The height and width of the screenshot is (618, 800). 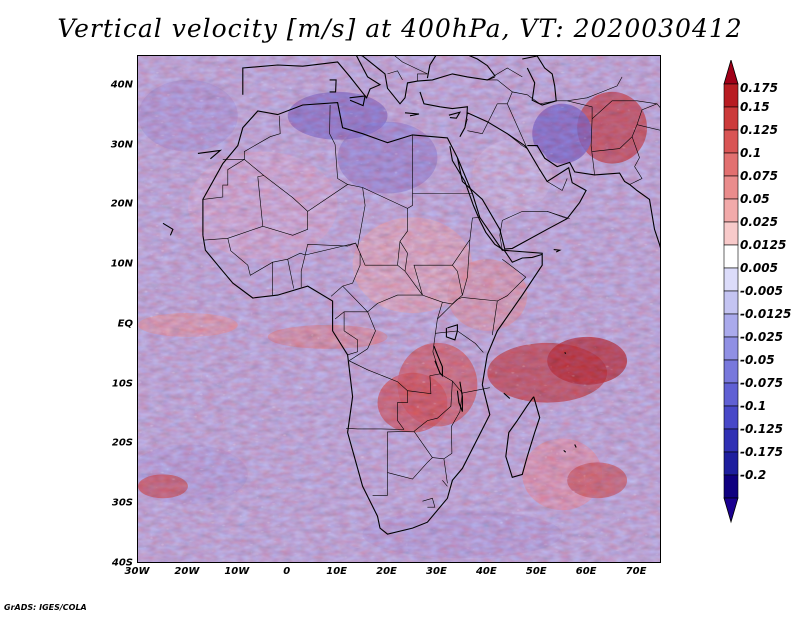 What do you see at coordinates (575, 446) in the screenshot?
I see `coastline-mauritius` at bounding box center [575, 446].